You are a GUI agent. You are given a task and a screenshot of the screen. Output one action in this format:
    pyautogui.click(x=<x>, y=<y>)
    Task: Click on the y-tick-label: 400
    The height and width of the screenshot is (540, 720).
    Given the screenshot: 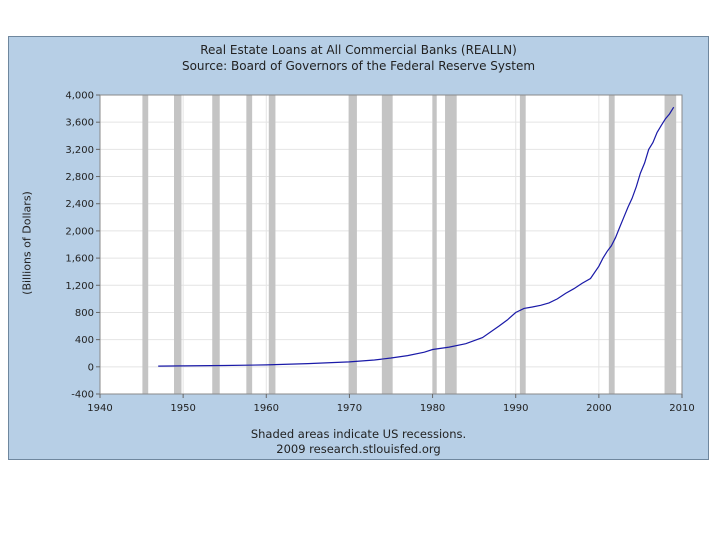 What is the action you would take?
    pyautogui.click(x=84, y=340)
    